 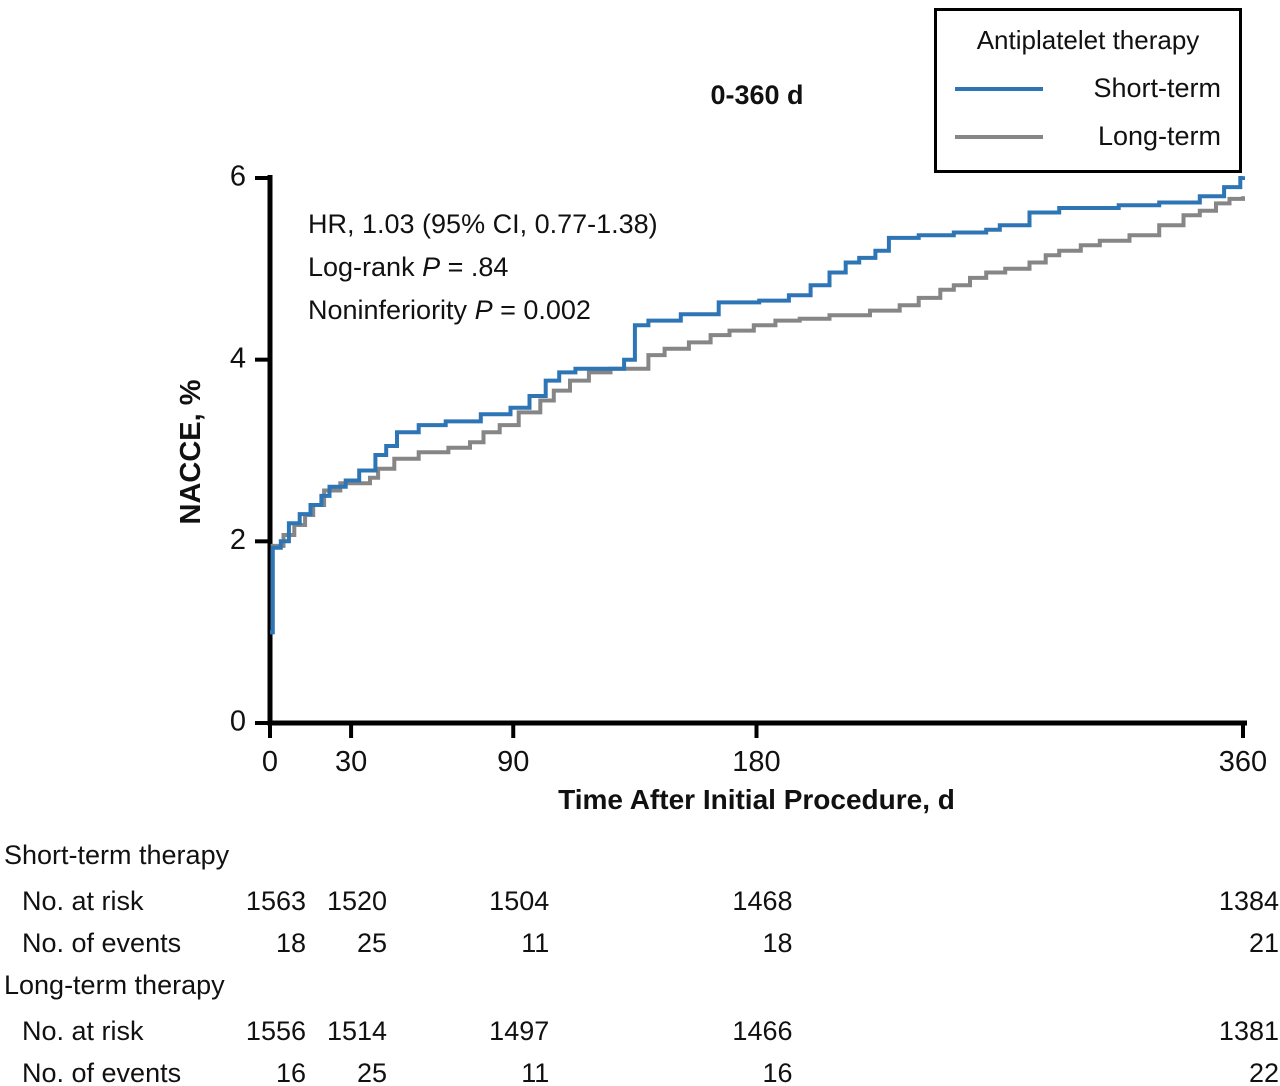 What do you see at coordinates (1263, 943) in the screenshot?
I see `risk-value: 21` at bounding box center [1263, 943].